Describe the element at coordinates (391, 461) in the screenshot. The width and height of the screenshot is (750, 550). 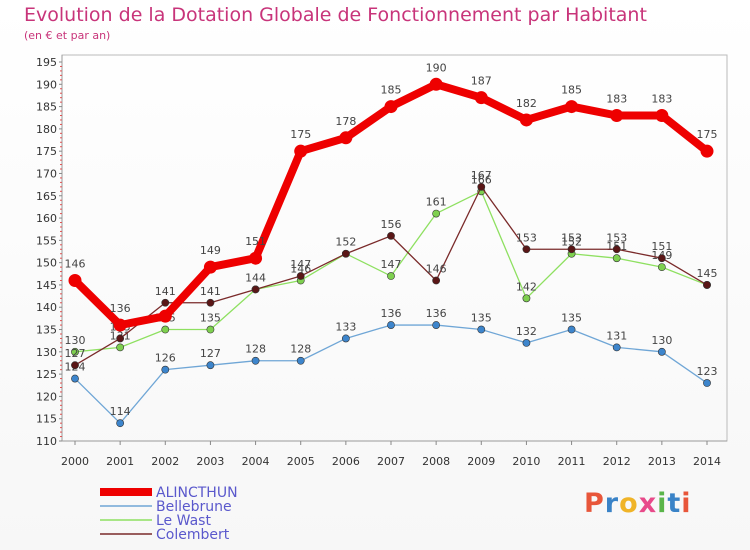
I see `x-tick-label: 2007` at that location.